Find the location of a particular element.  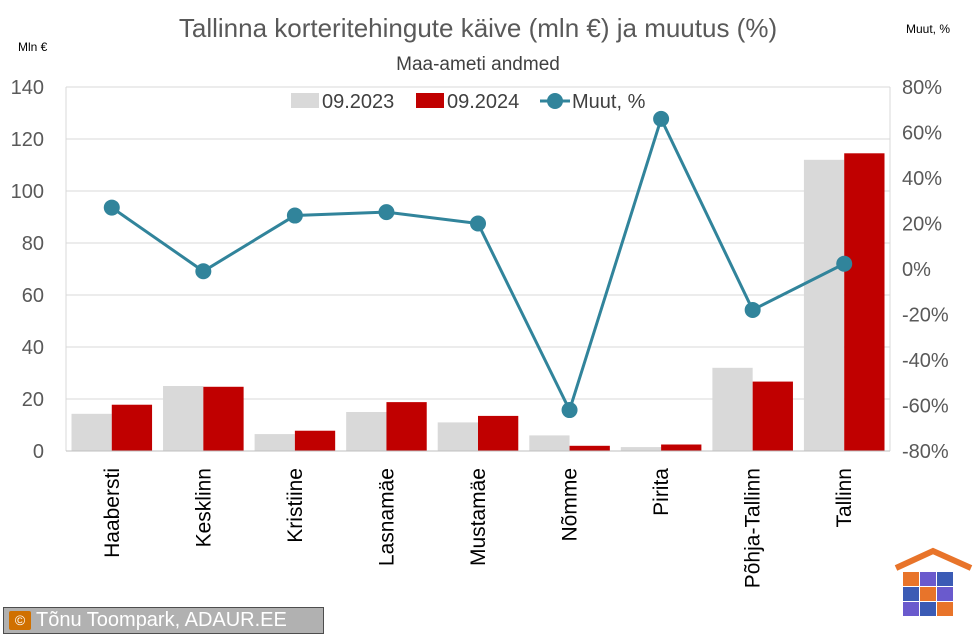

left-axis-unit: Mln € is located at coordinates (33, 47).